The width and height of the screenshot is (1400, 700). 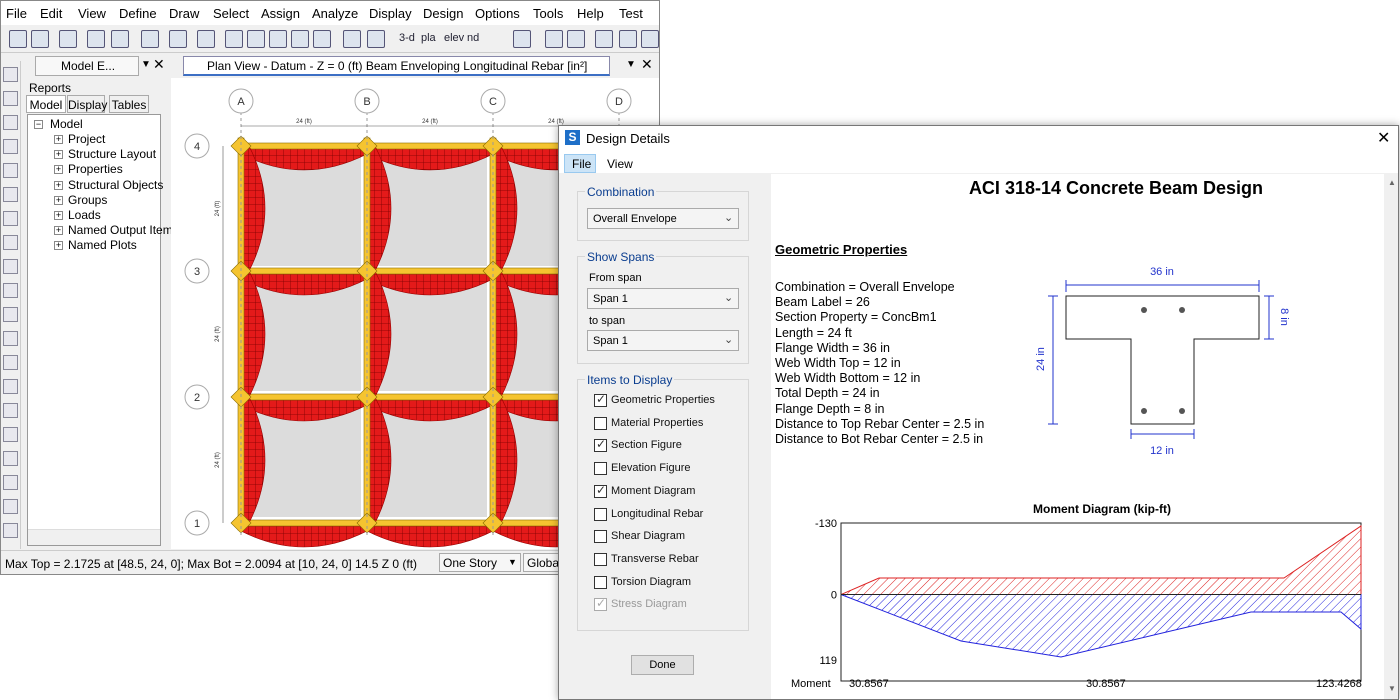 I want to click on toolbar-label: elev, so click(x=454, y=38).